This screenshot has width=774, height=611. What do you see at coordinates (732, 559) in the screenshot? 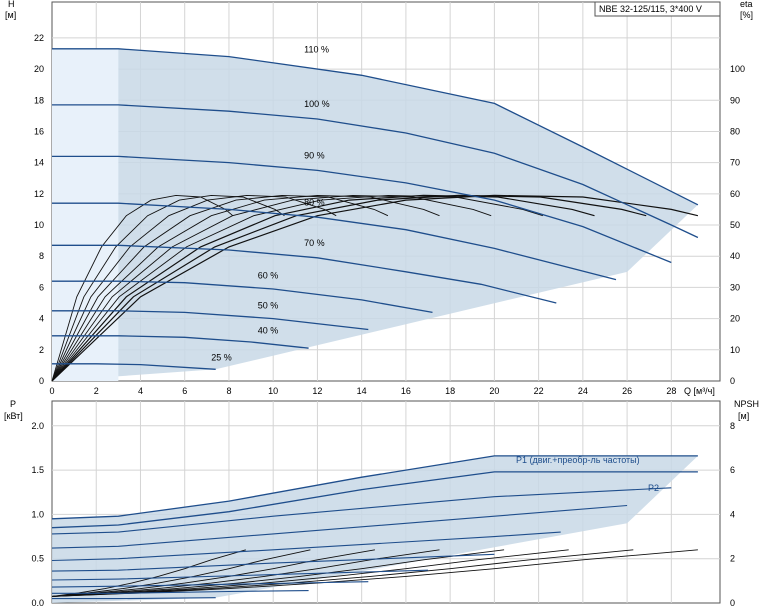
I see `npsh-tick-label: 2` at bounding box center [732, 559].